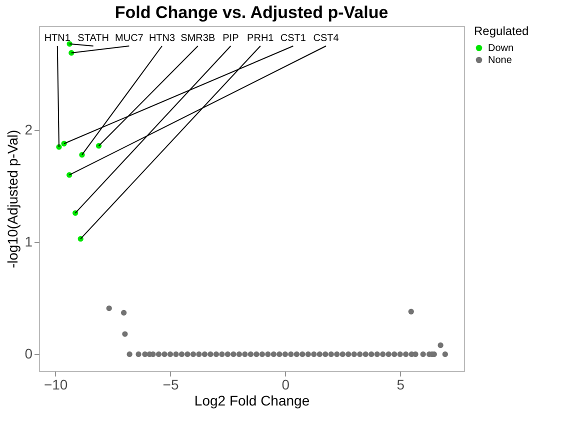  I want to click on x-tick-label: 5, so click(400, 384).